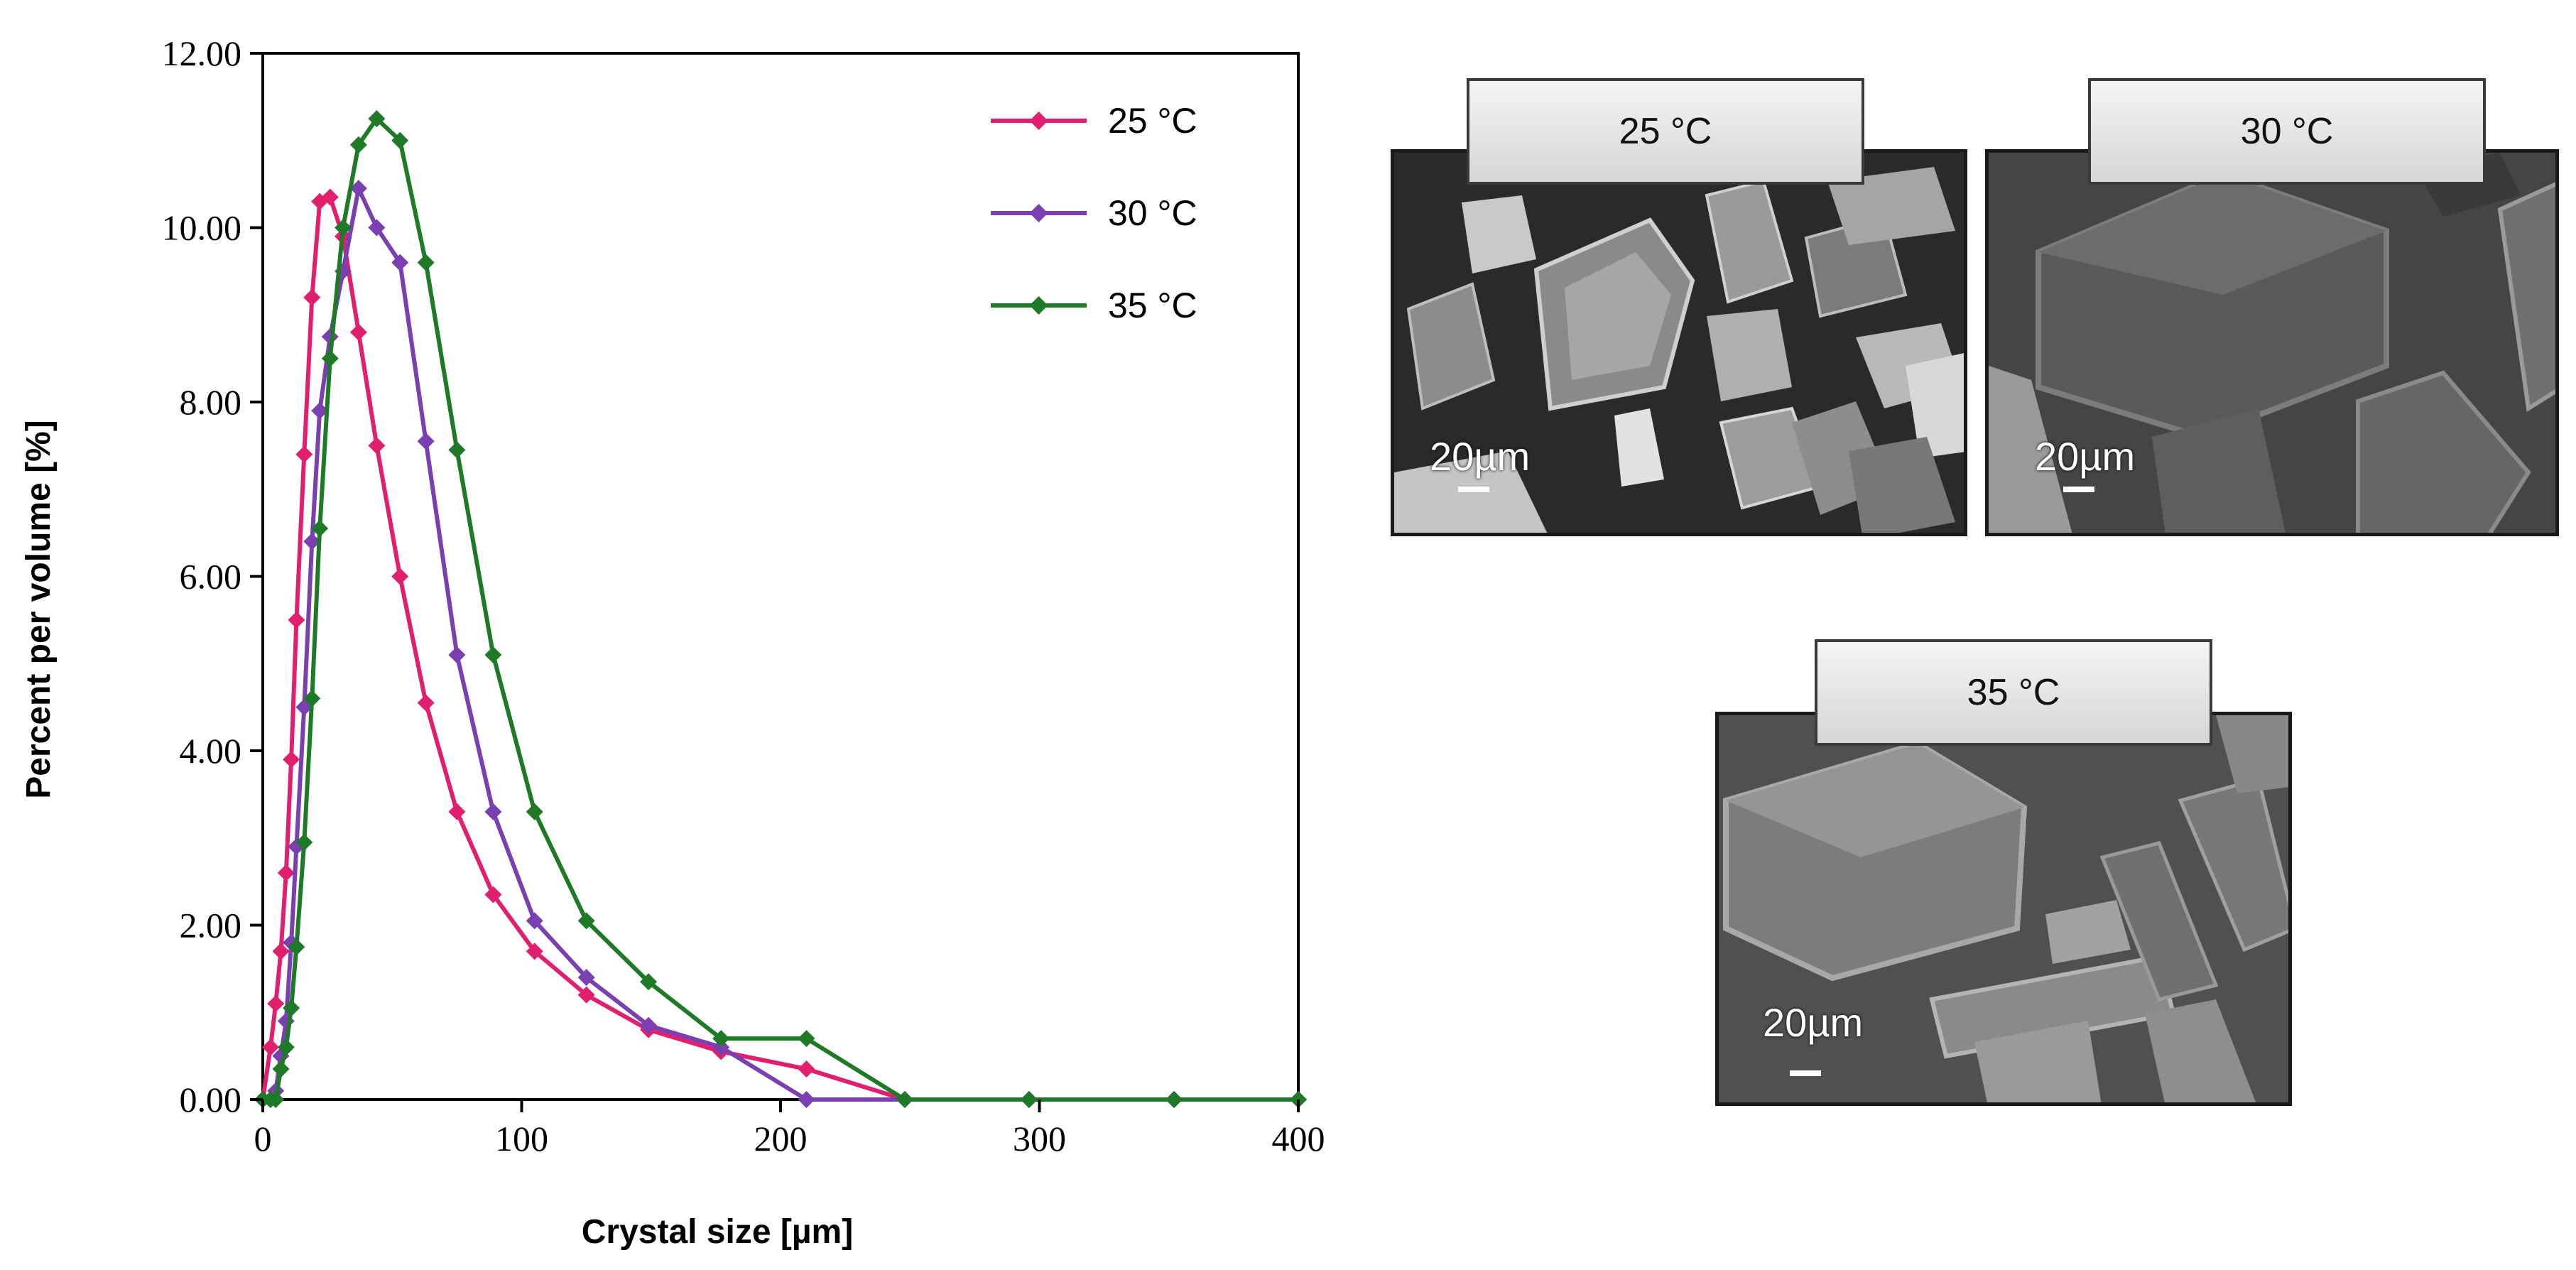 The width and height of the screenshot is (2576, 1270). Describe the element at coordinates (1480, 456) in the screenshot. I see `scale-label-25c: 20µm` at that location.